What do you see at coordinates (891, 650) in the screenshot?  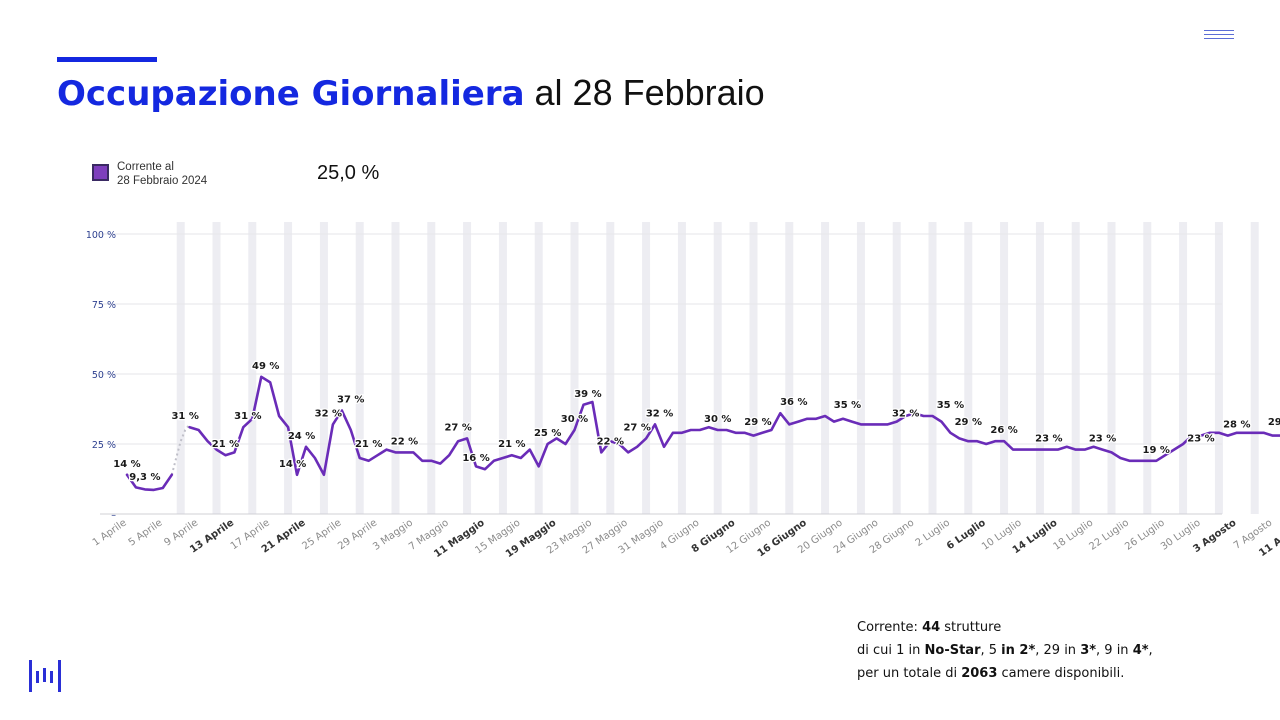 I see `note-l2a: di cui 1 in` at bounding box center [891, 650].